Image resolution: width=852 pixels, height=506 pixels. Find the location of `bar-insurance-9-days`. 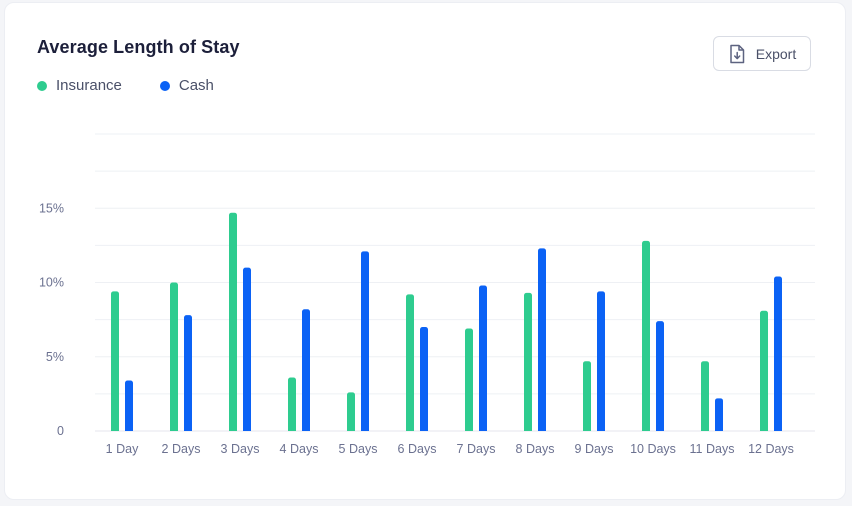

bar-insurance-9-days is located at coordinates (587, 396).